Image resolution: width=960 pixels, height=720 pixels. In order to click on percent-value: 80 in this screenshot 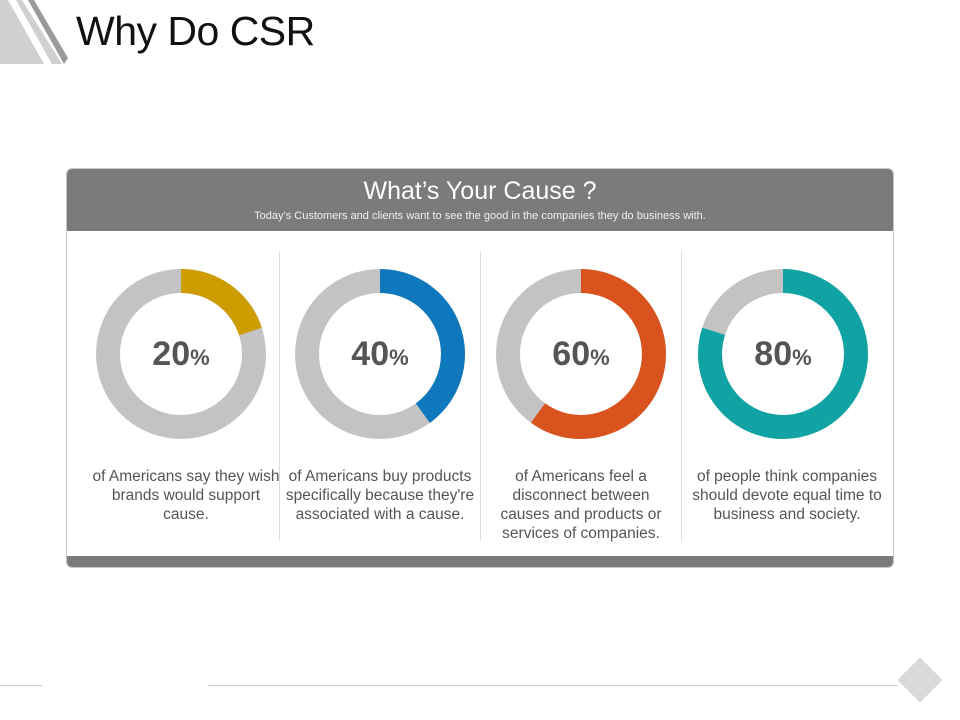, I will do `click(773, 353)`.